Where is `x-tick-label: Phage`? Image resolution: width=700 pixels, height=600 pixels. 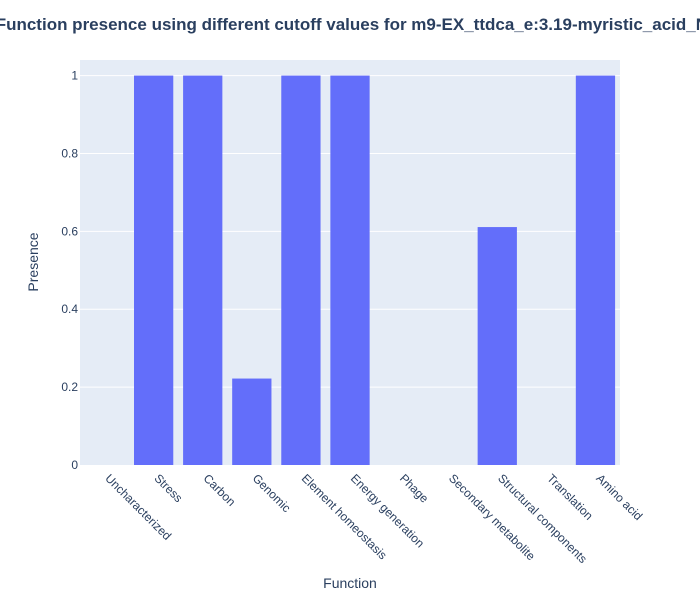
x-tick-label: Phage is located at coordinates (414, 488).